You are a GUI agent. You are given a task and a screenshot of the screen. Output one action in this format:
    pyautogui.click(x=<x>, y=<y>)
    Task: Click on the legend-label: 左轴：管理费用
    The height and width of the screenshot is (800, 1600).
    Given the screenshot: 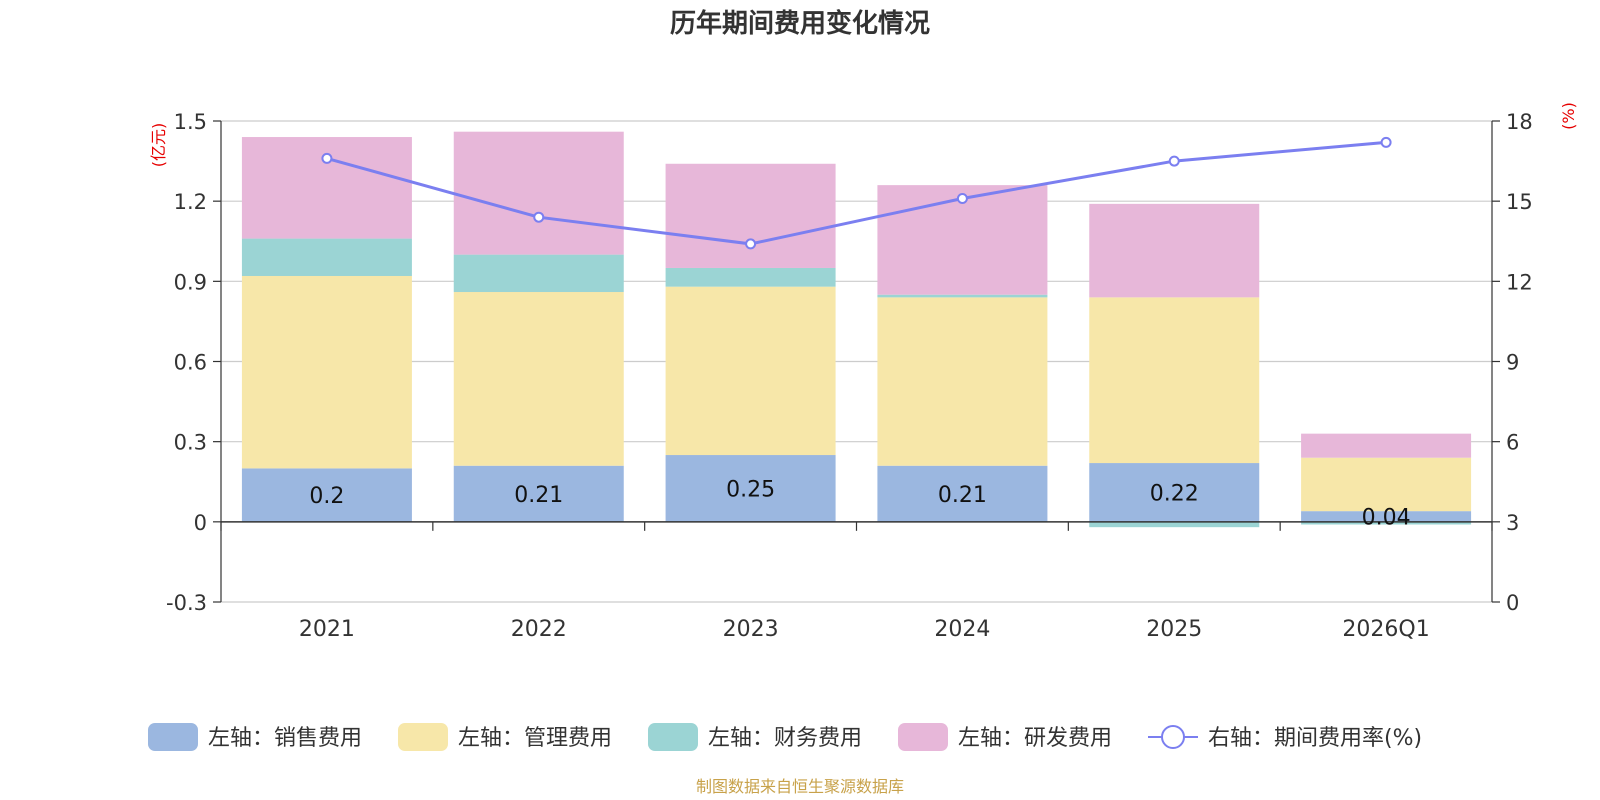 What is the action you would take?
    pyautogui.click(x=535, y=738)
    